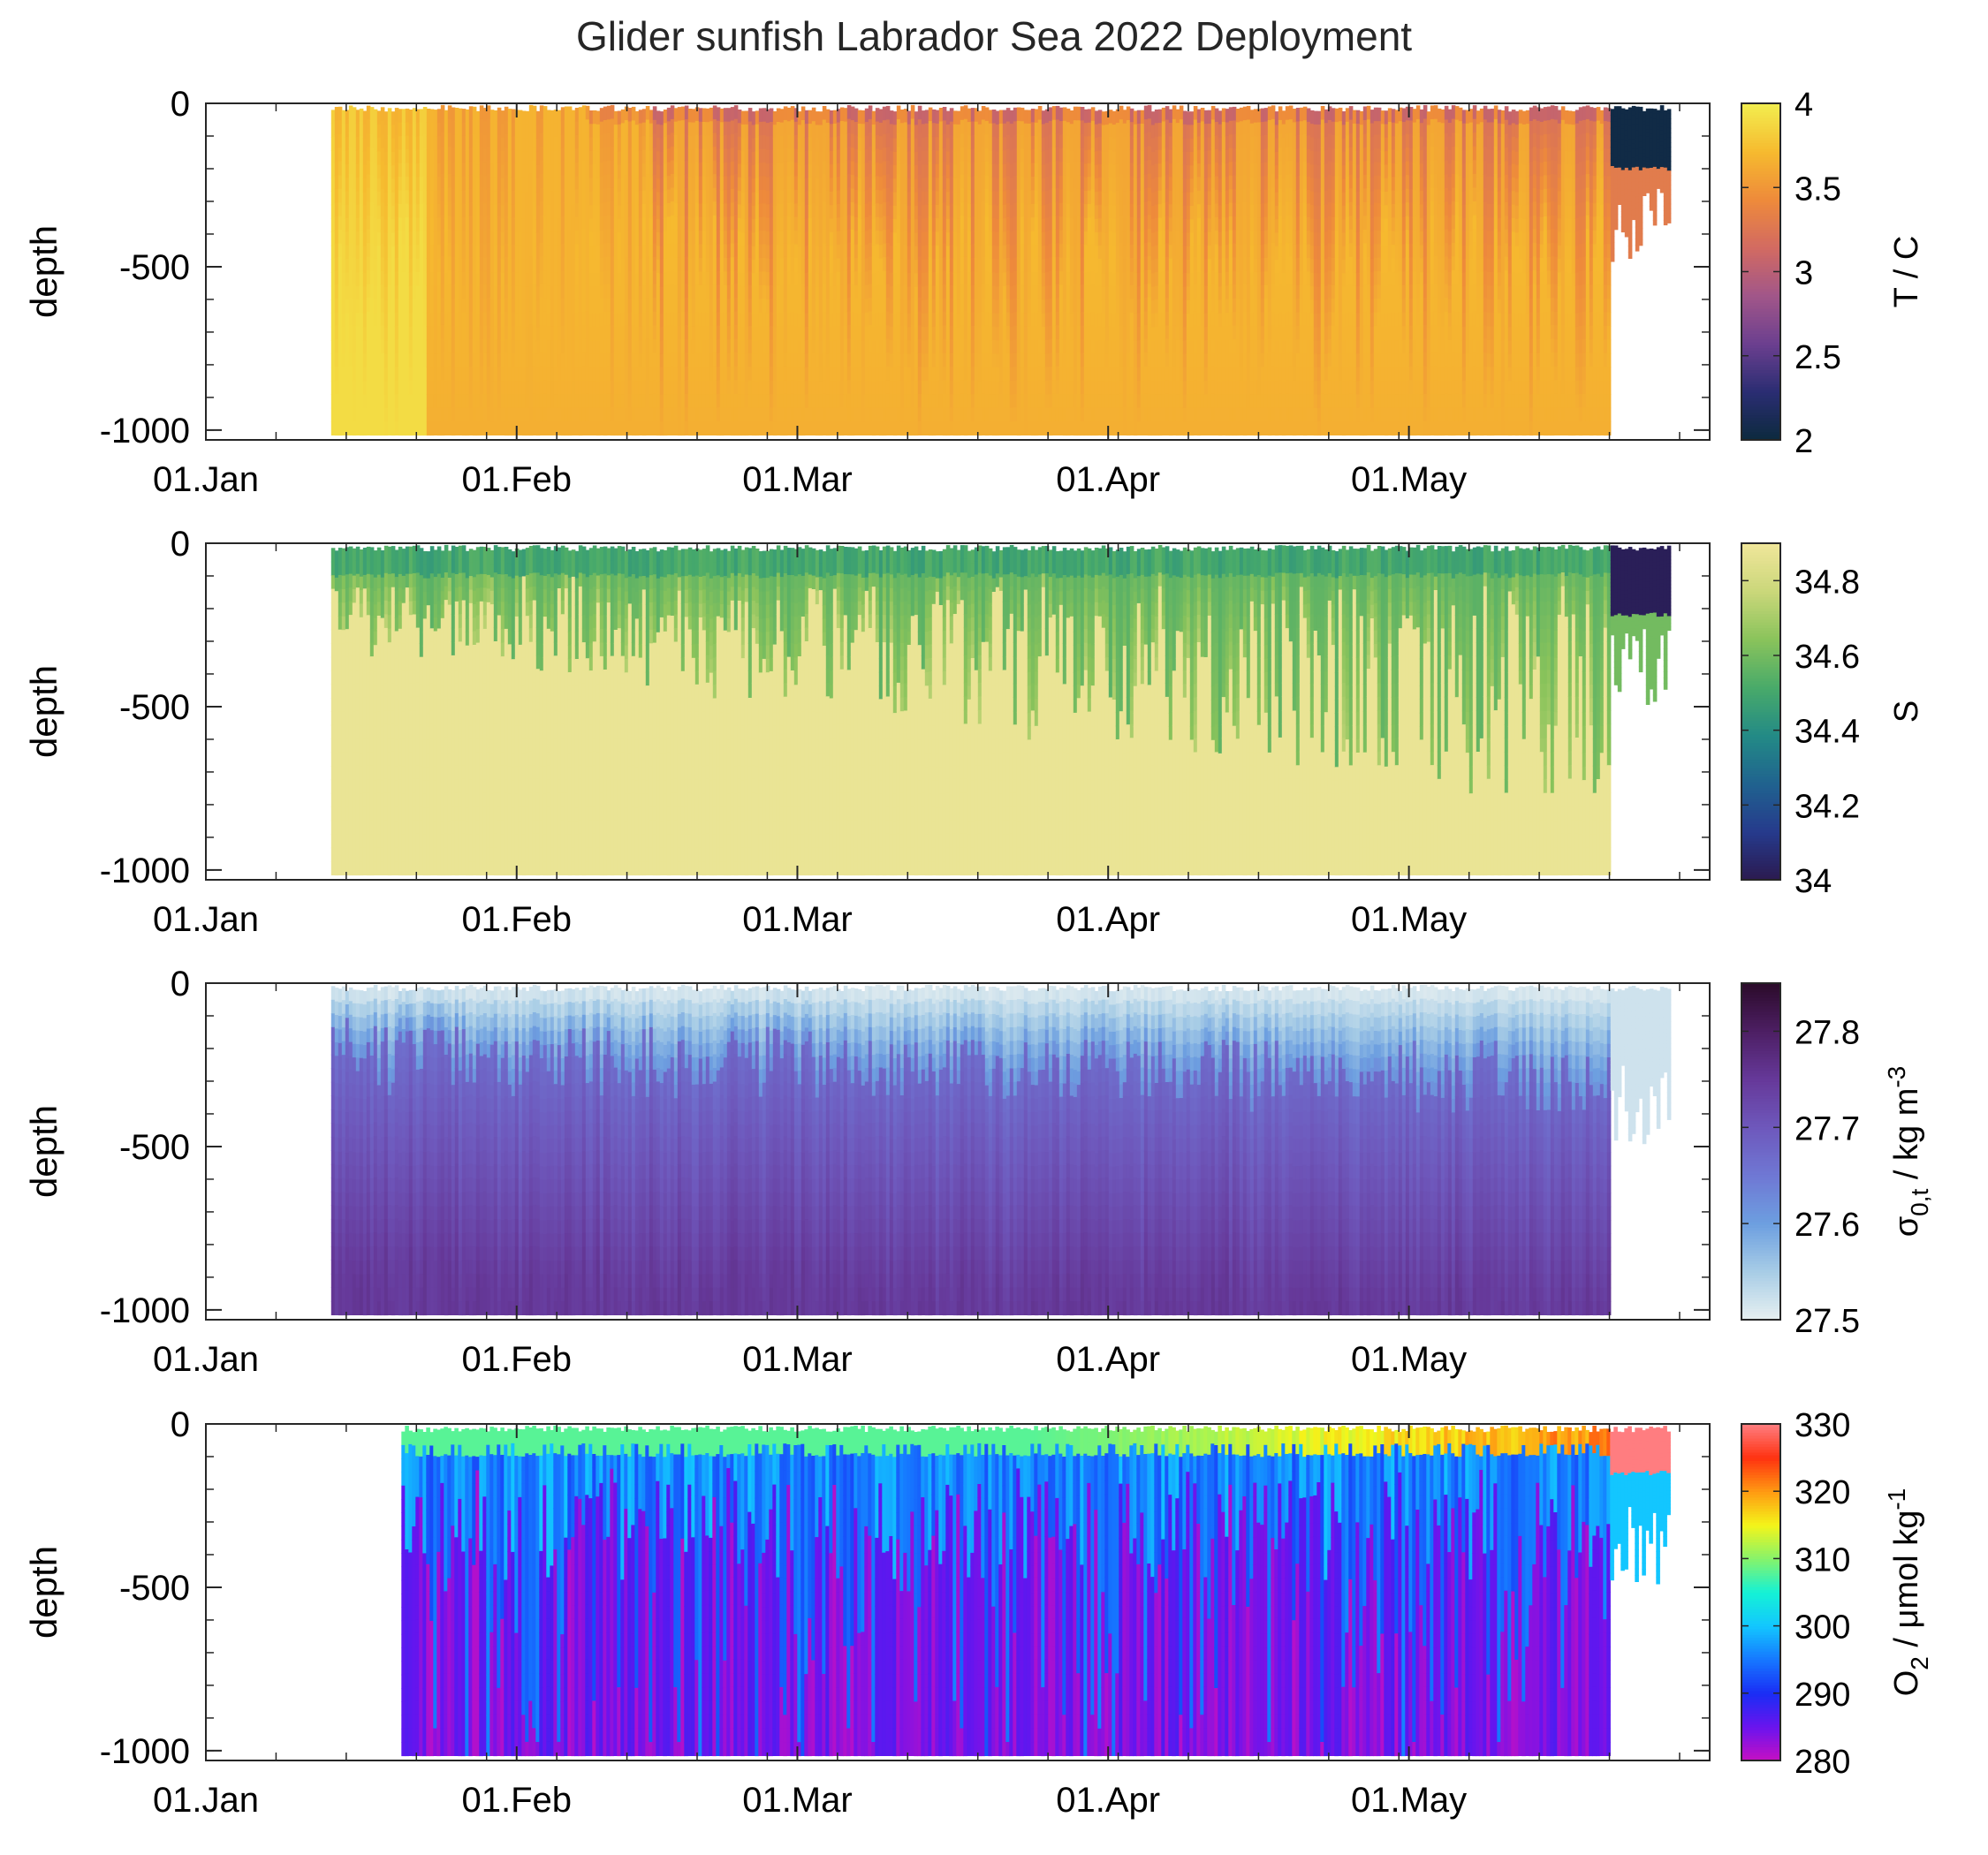 This screenshot has width=1988, height=1855. Describe the element at coordinates (1827, 806) in the screenshot. I see `colorbar-tick-label: 34.2` at that location.